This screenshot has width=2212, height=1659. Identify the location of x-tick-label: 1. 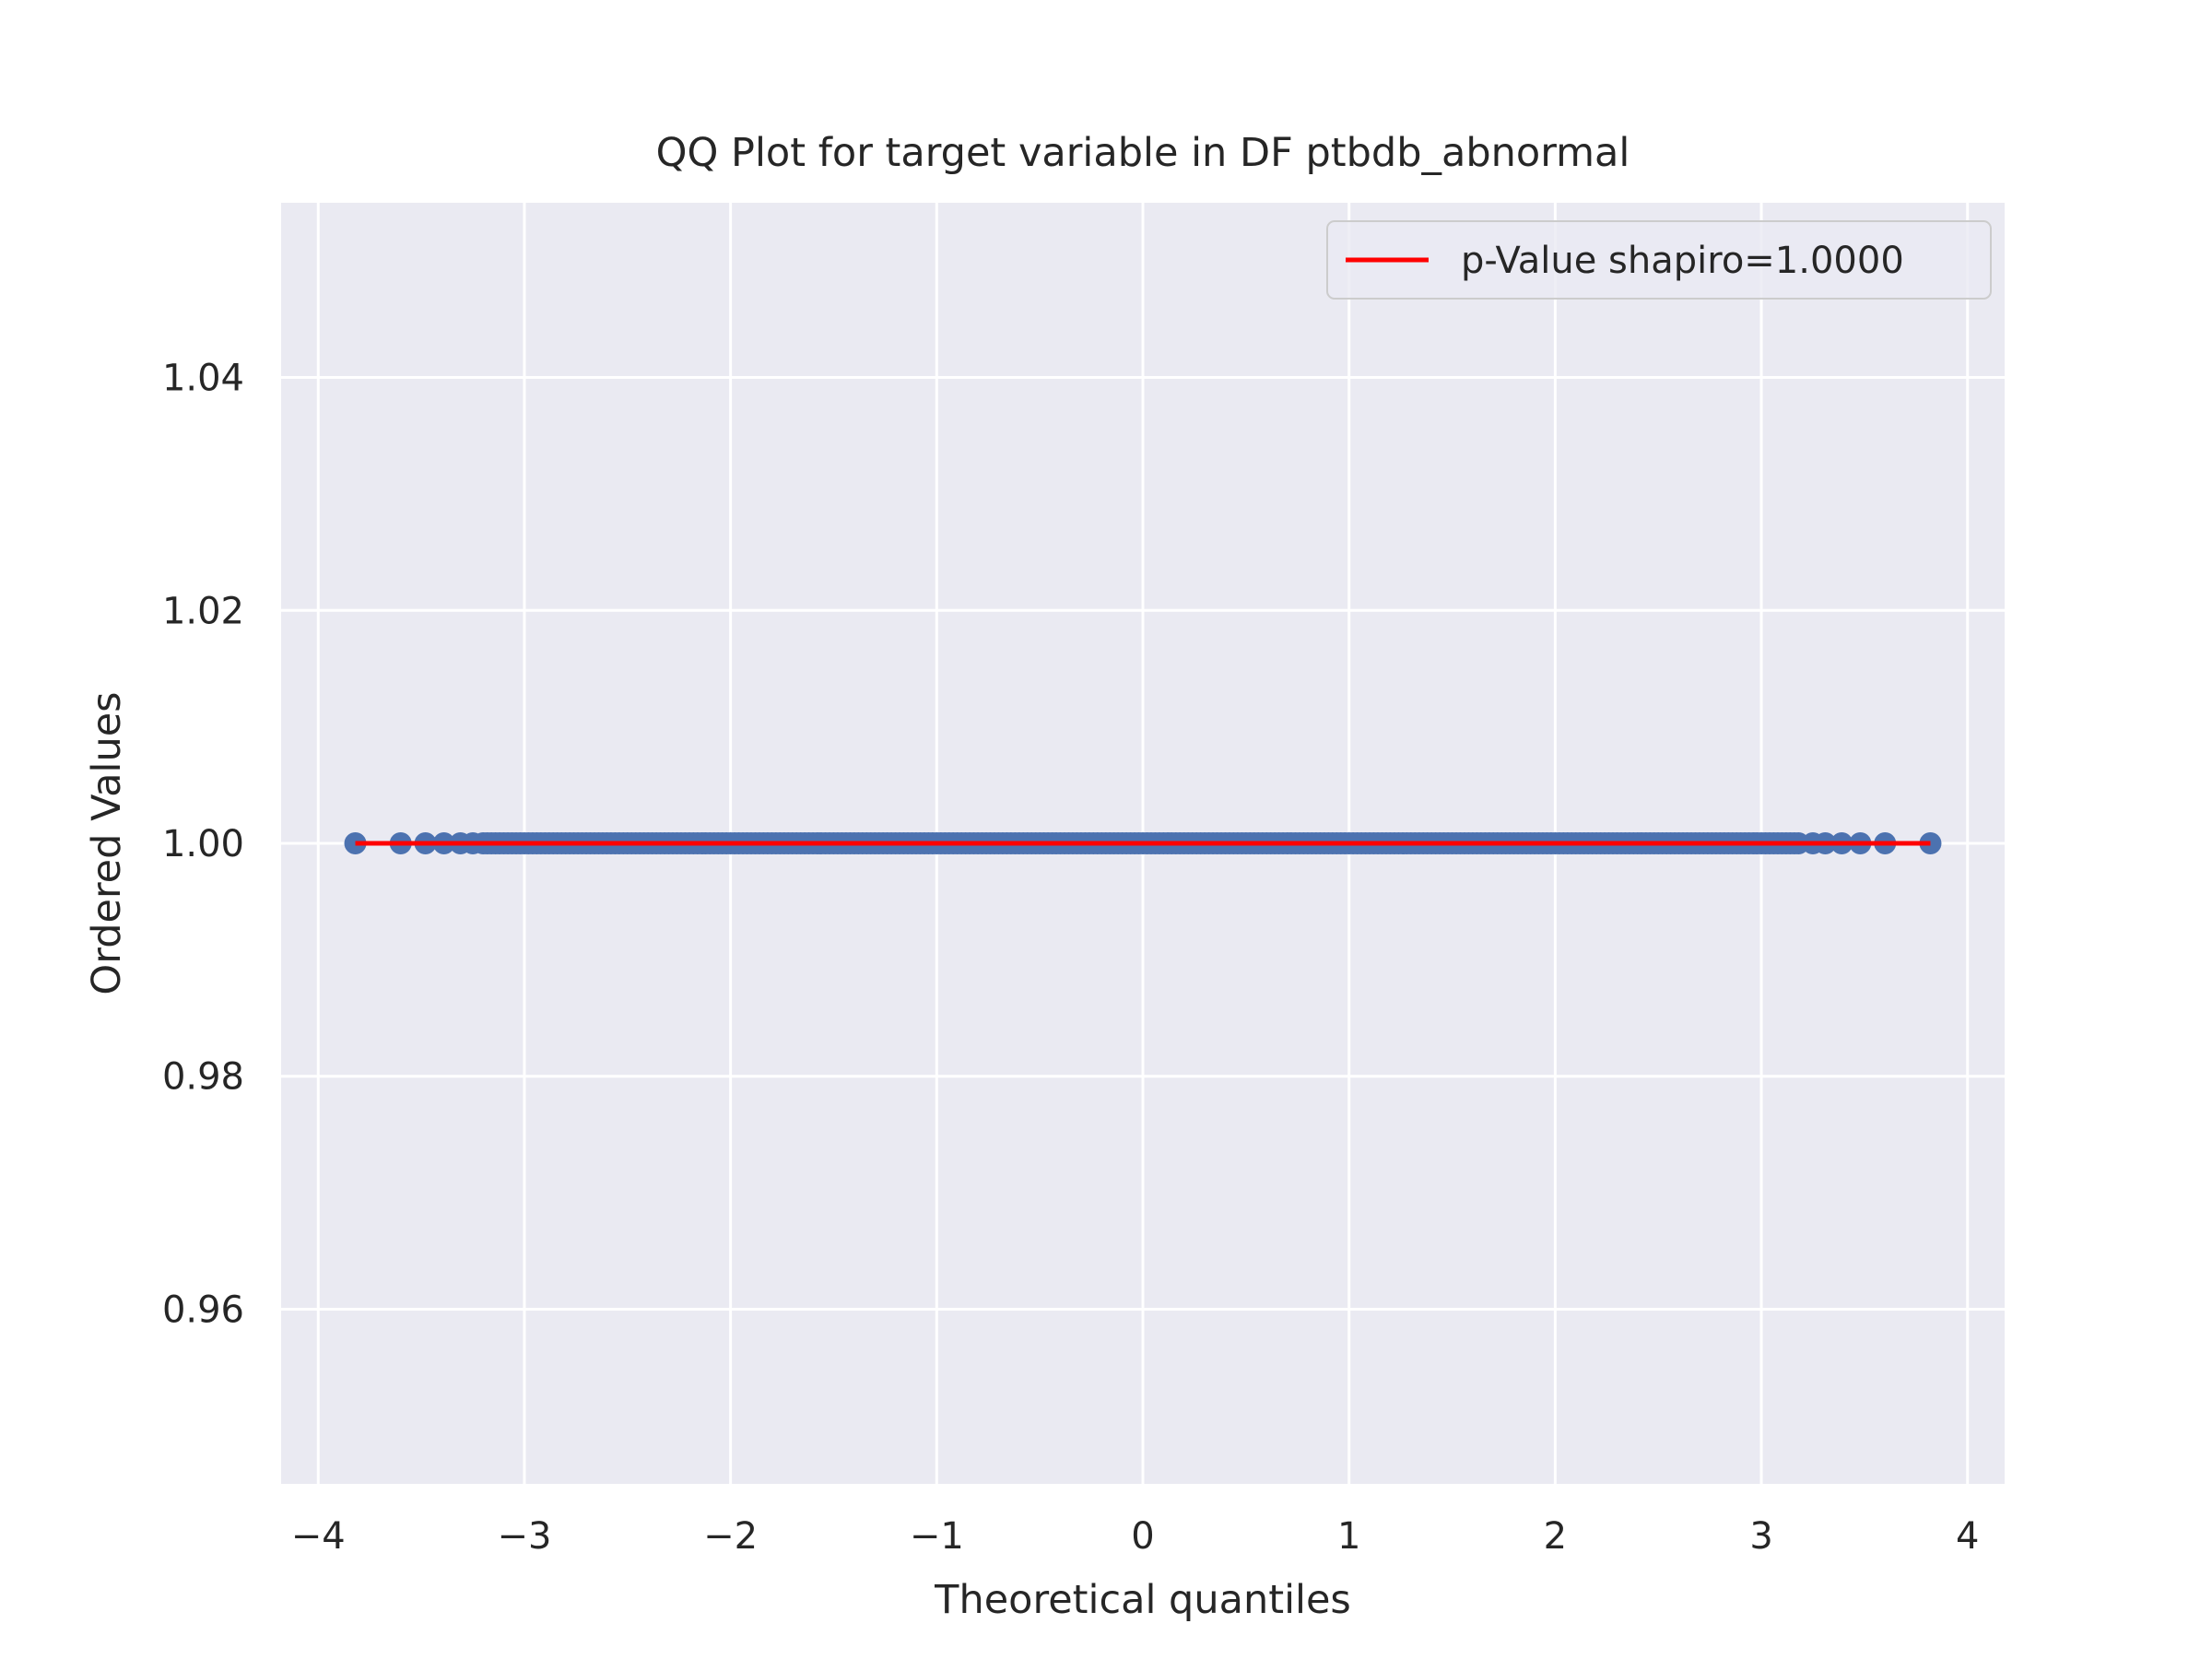
(1348, 1536).